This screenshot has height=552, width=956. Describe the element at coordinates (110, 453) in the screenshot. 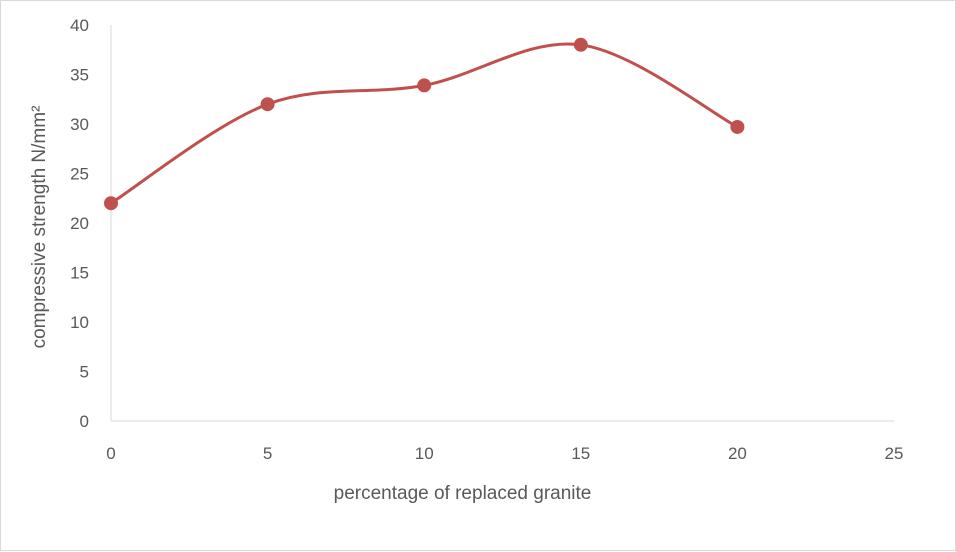

I see `x-tick-label: 0` at that location.